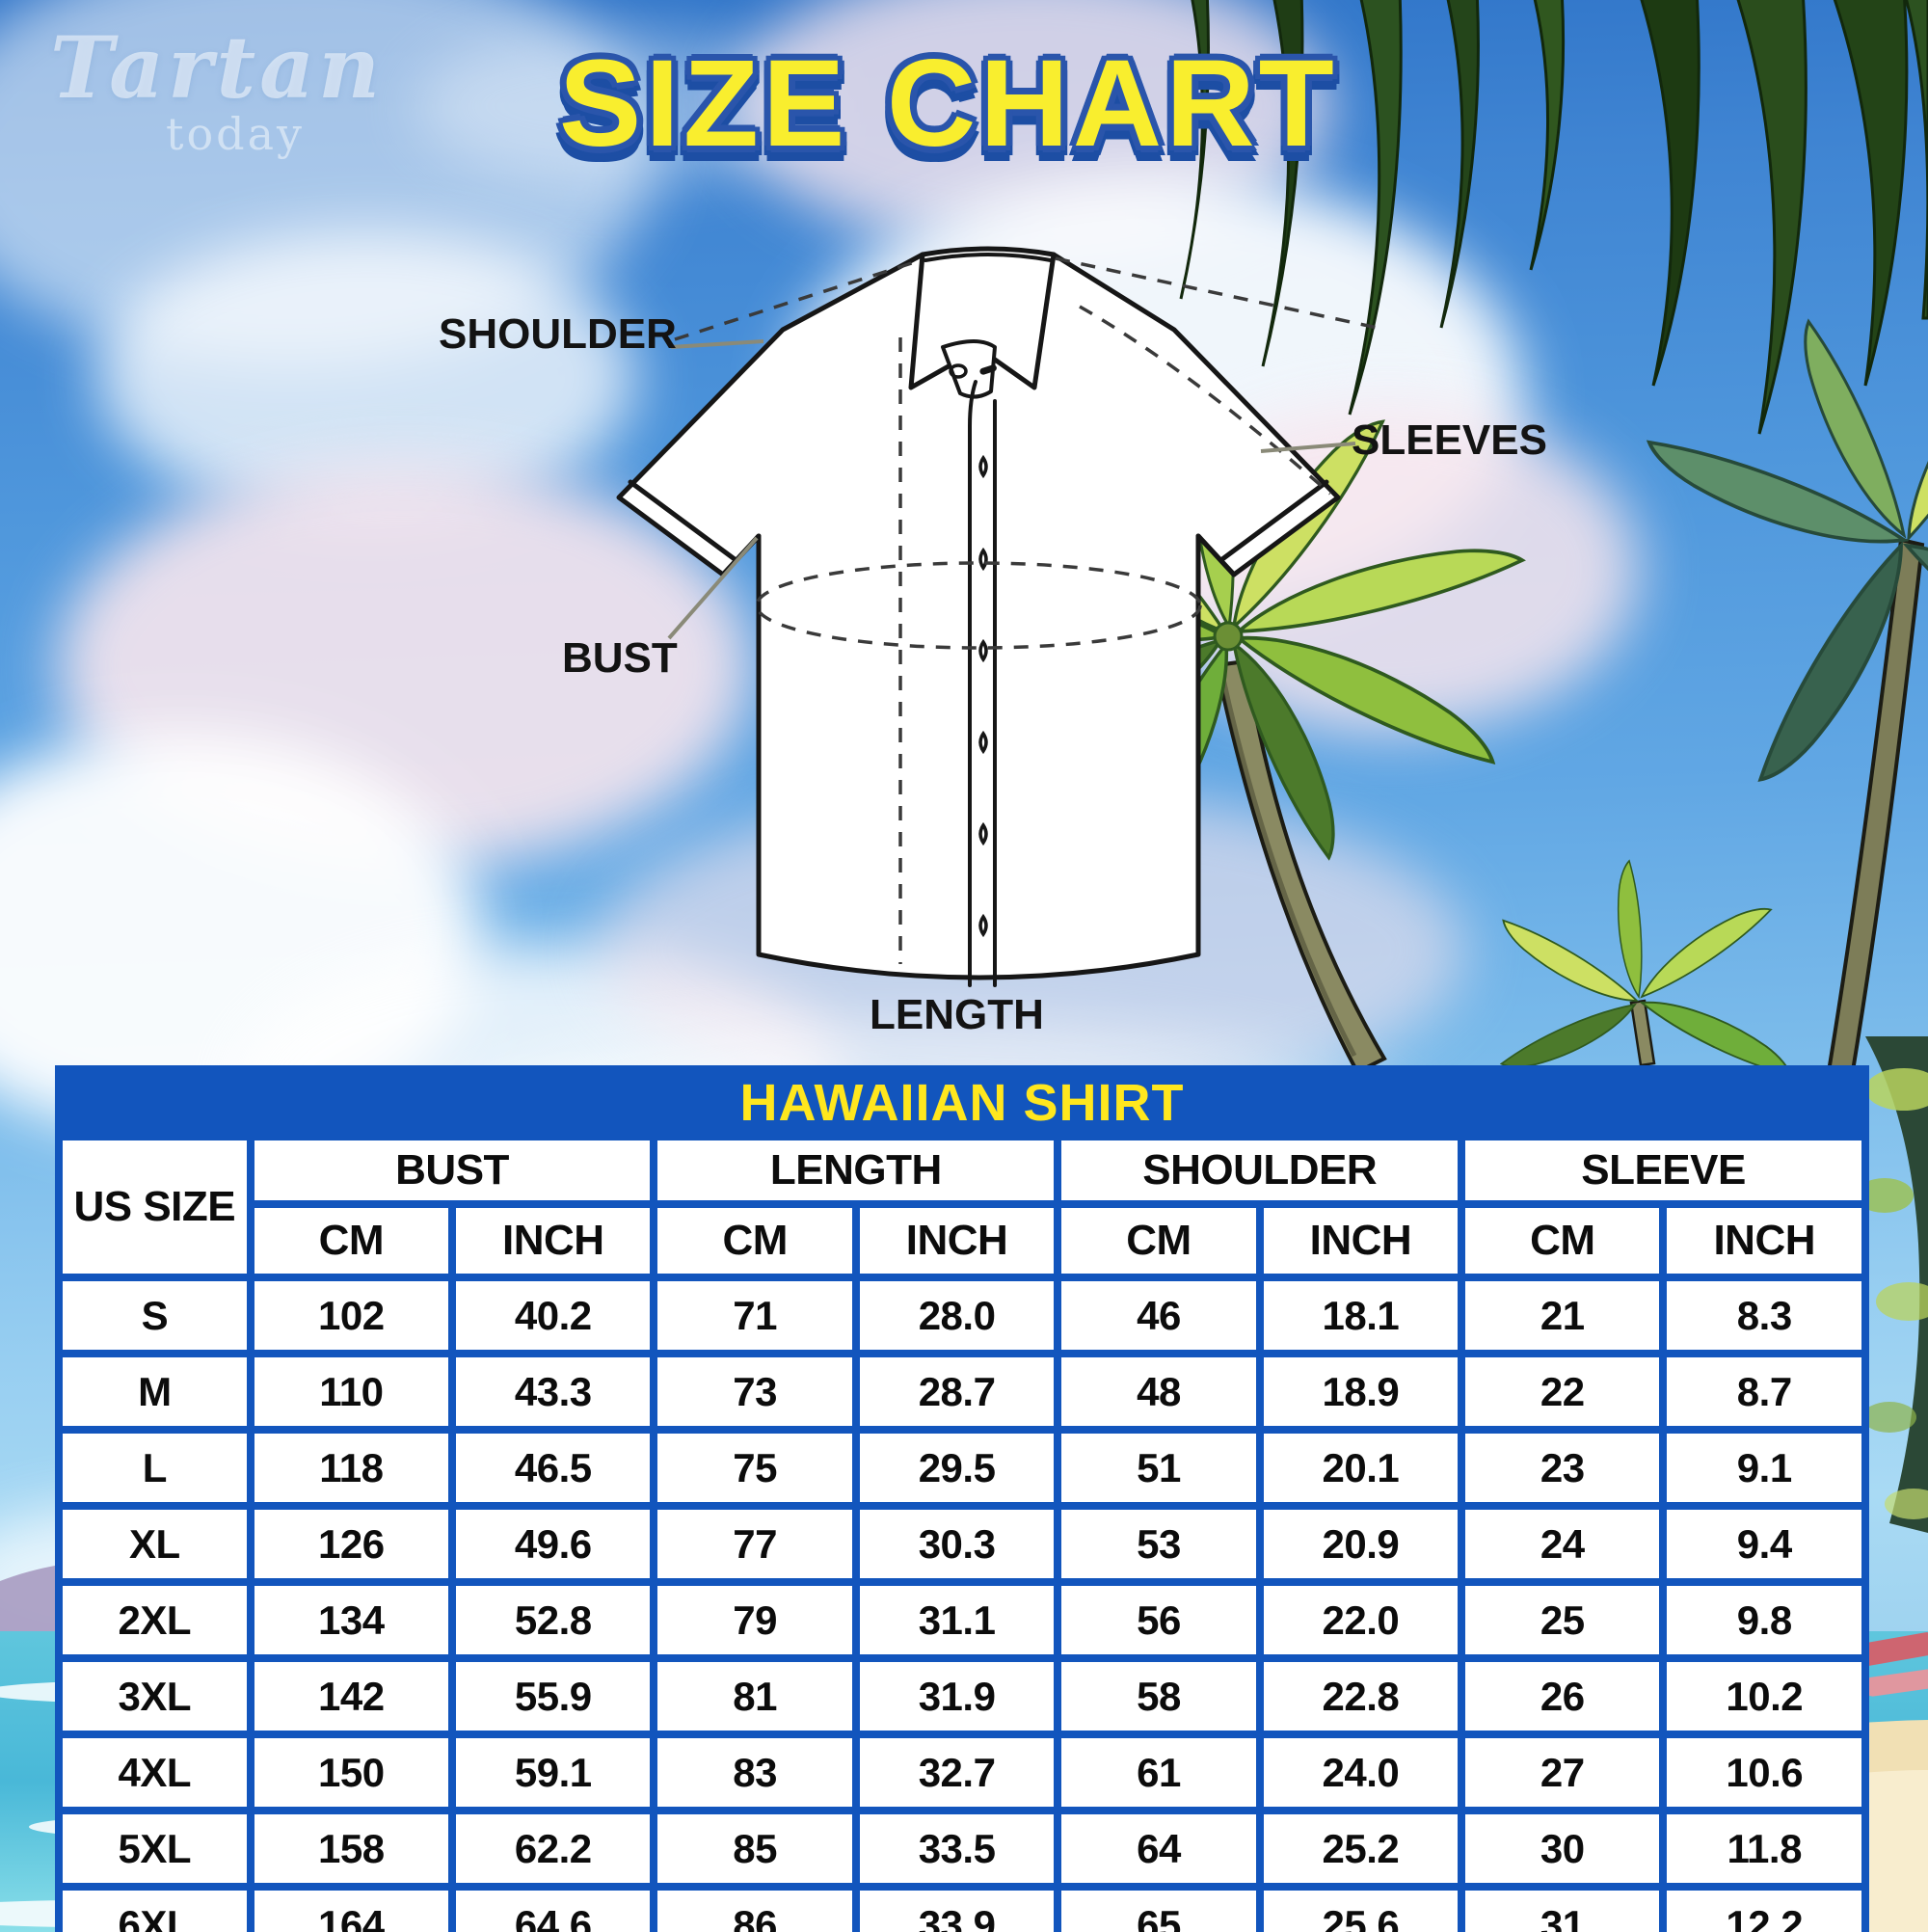 The width and height of the screenshot is (1928, 1932). I want to click on table-title-row: HAWAIIAN SHIRT, so click(962, 1103).